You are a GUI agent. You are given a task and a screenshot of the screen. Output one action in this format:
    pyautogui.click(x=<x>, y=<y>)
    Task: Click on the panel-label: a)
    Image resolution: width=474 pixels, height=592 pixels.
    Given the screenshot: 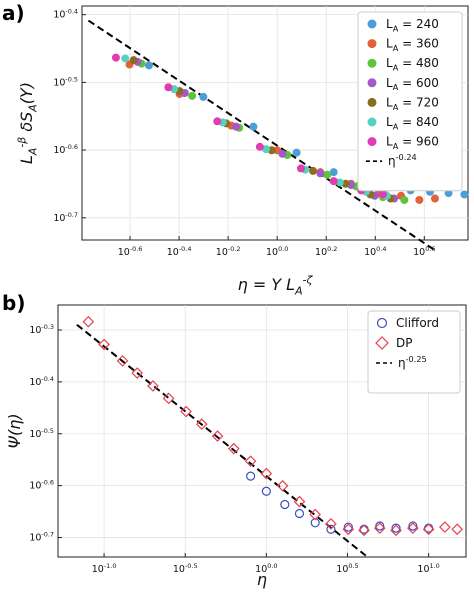 What is the action you would take?
    pyautogui.click(x=13, y=13)
    